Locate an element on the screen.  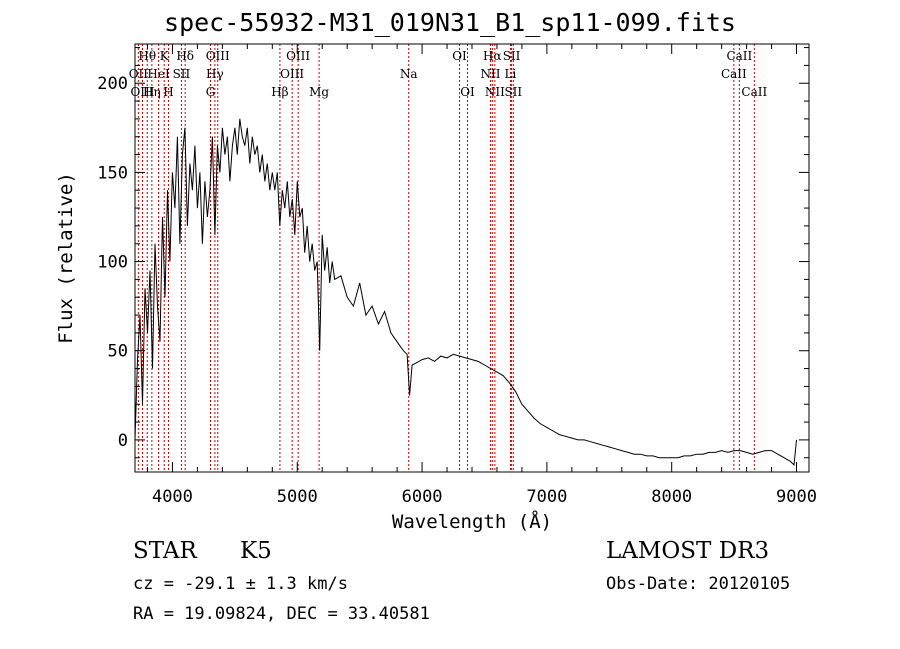
x-tick-label: 8000 is located at coordinates (671, 497).